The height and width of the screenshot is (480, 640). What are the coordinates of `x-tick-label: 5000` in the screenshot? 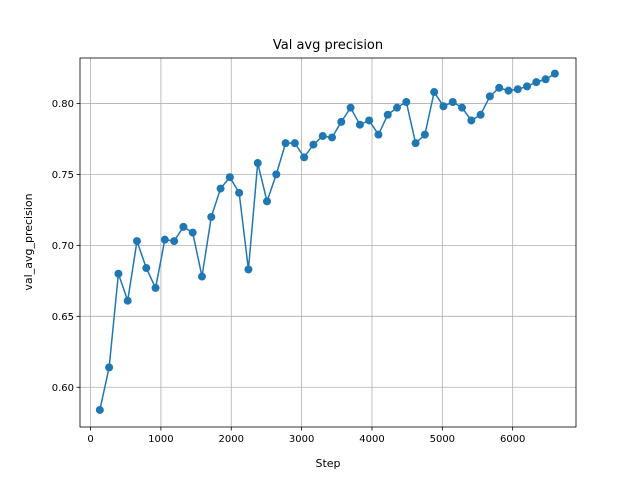 It's located at (442, 439).